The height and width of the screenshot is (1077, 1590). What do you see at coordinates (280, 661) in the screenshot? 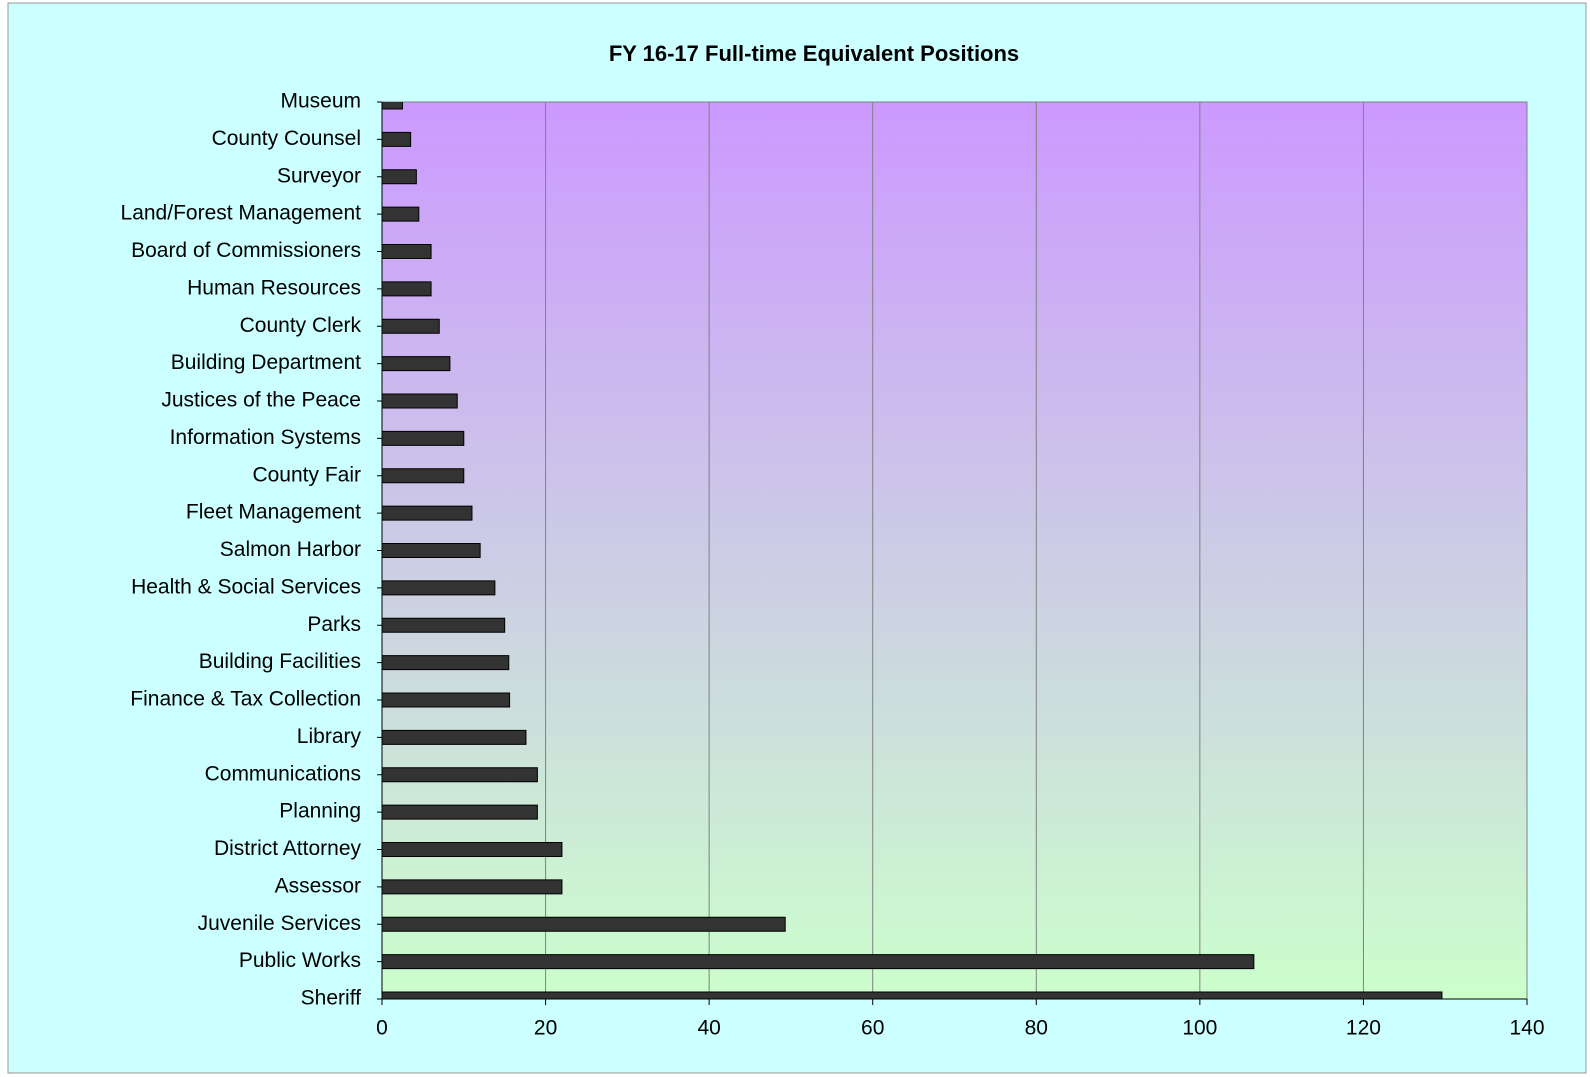
I see `y-tick-label: Building Facilities` at bounding box center [280, 661].